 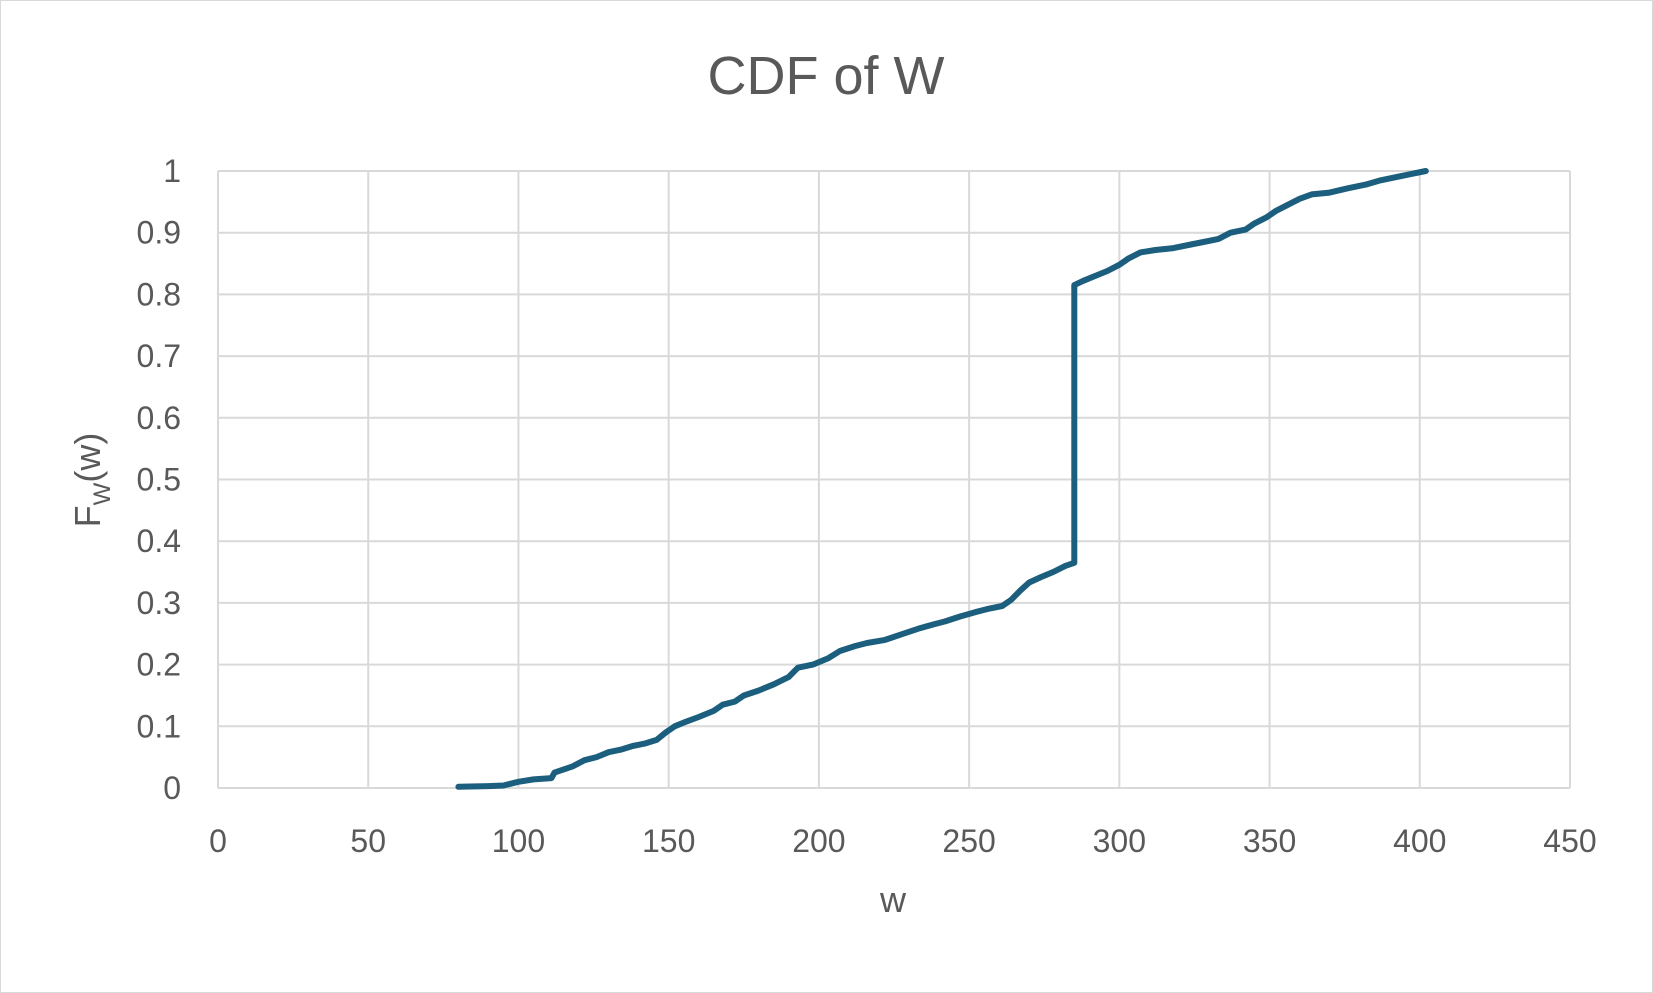 I want to click on y-axis-label-main: F, so click(x=87, y=516).